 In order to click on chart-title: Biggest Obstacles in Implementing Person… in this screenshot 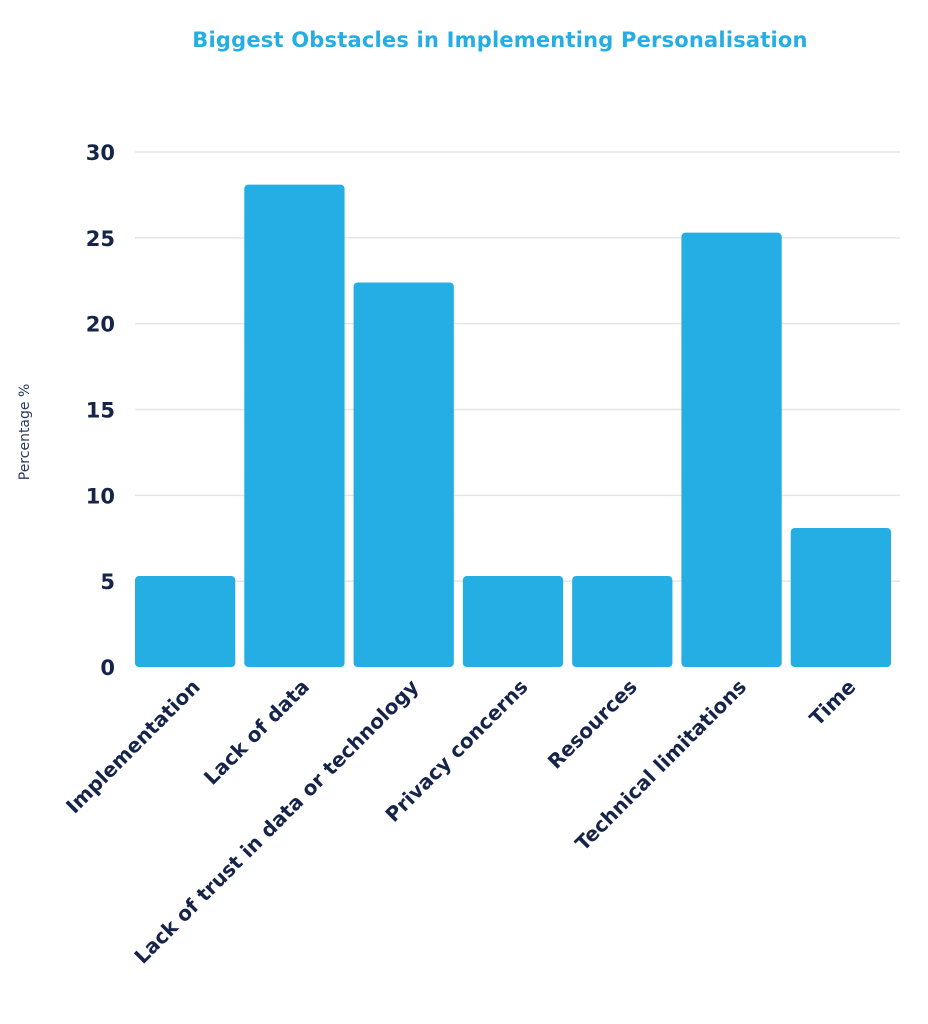, I will do `click(500, 40)`.